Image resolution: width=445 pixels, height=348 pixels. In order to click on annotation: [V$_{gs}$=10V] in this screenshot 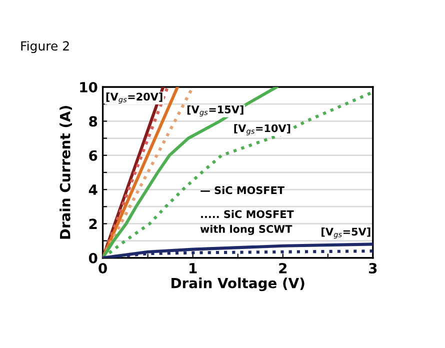, I will do `click(262, 130)`.